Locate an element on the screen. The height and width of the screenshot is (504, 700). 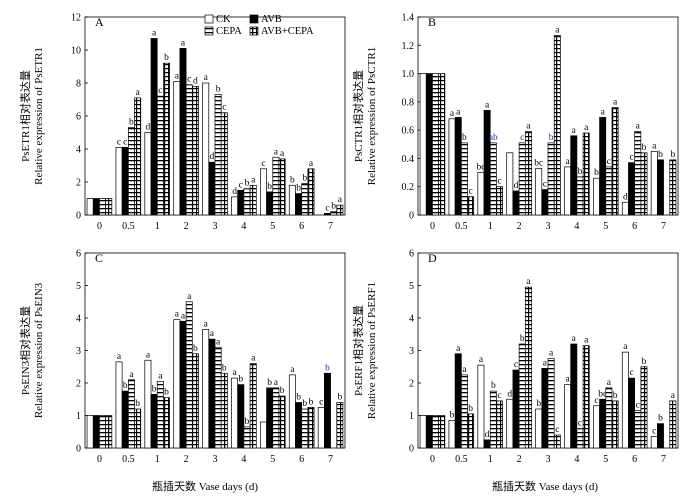
y-tick-label: 2 is located at coordinates (411, 384).